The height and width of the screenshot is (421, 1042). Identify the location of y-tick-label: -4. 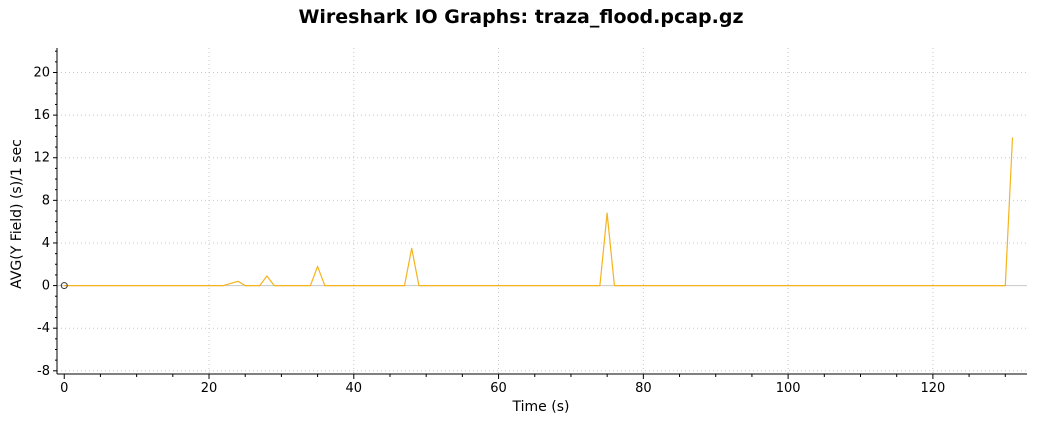
(43, 328).